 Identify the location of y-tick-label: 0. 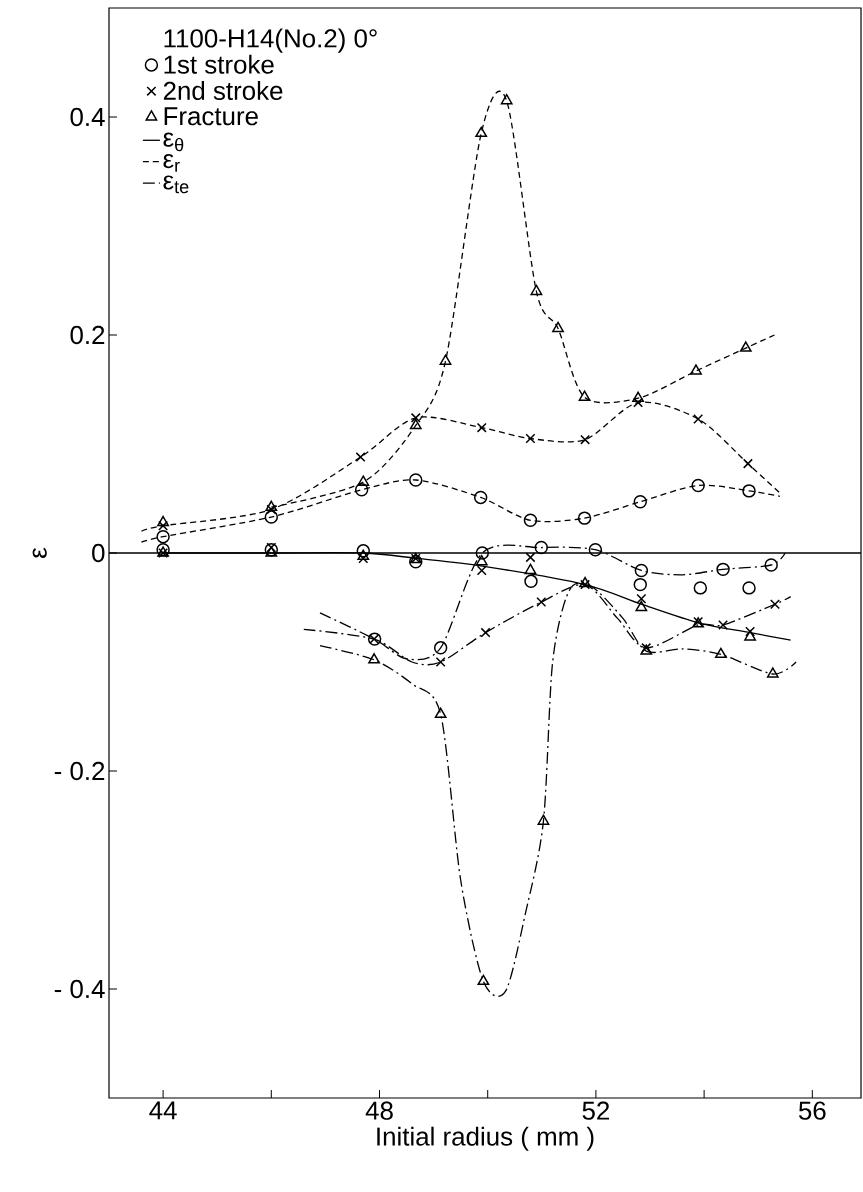
(98, 553).